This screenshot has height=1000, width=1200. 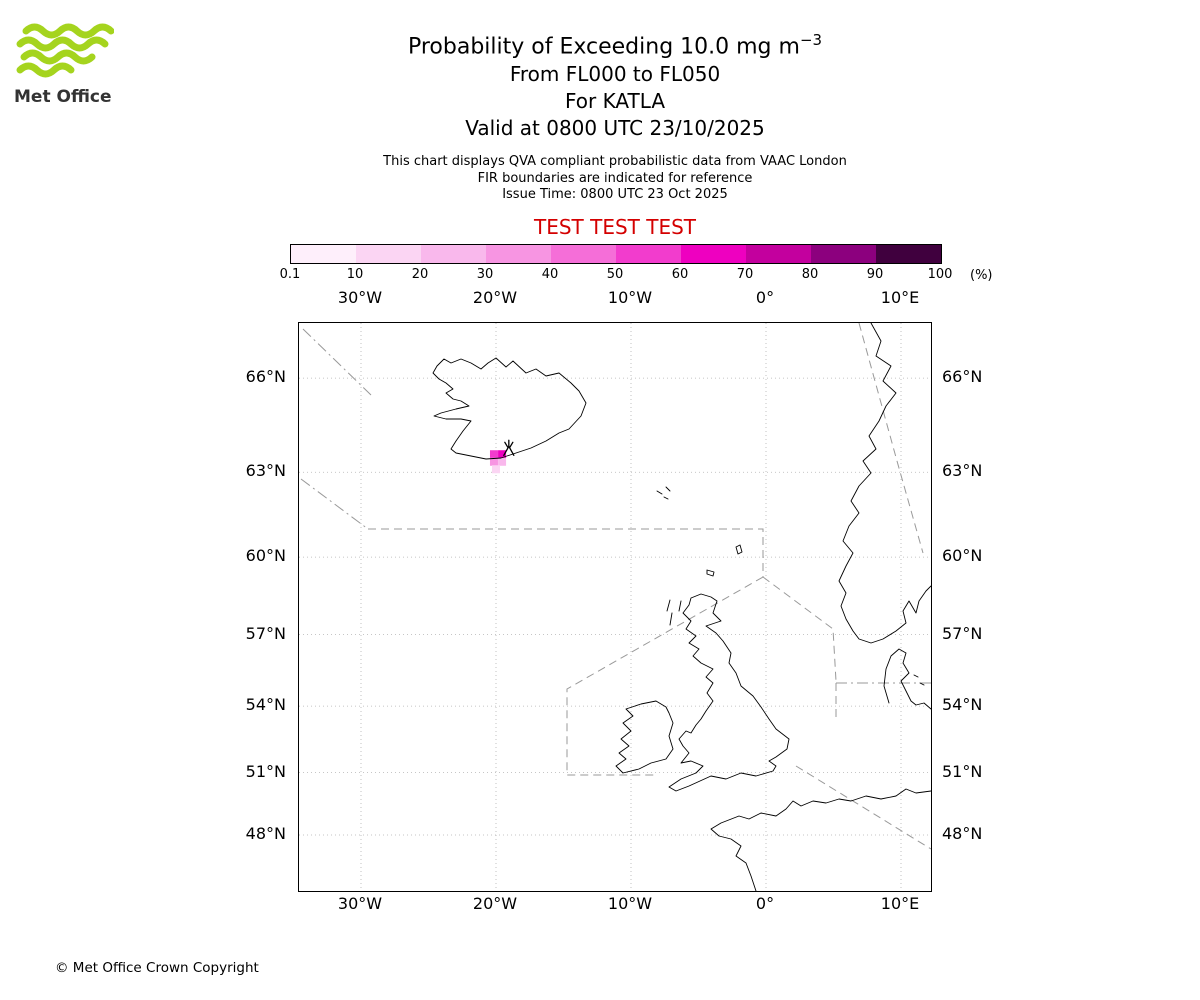 I want to click on colorbar-tick-label: 20, so click(x=420, y=274).